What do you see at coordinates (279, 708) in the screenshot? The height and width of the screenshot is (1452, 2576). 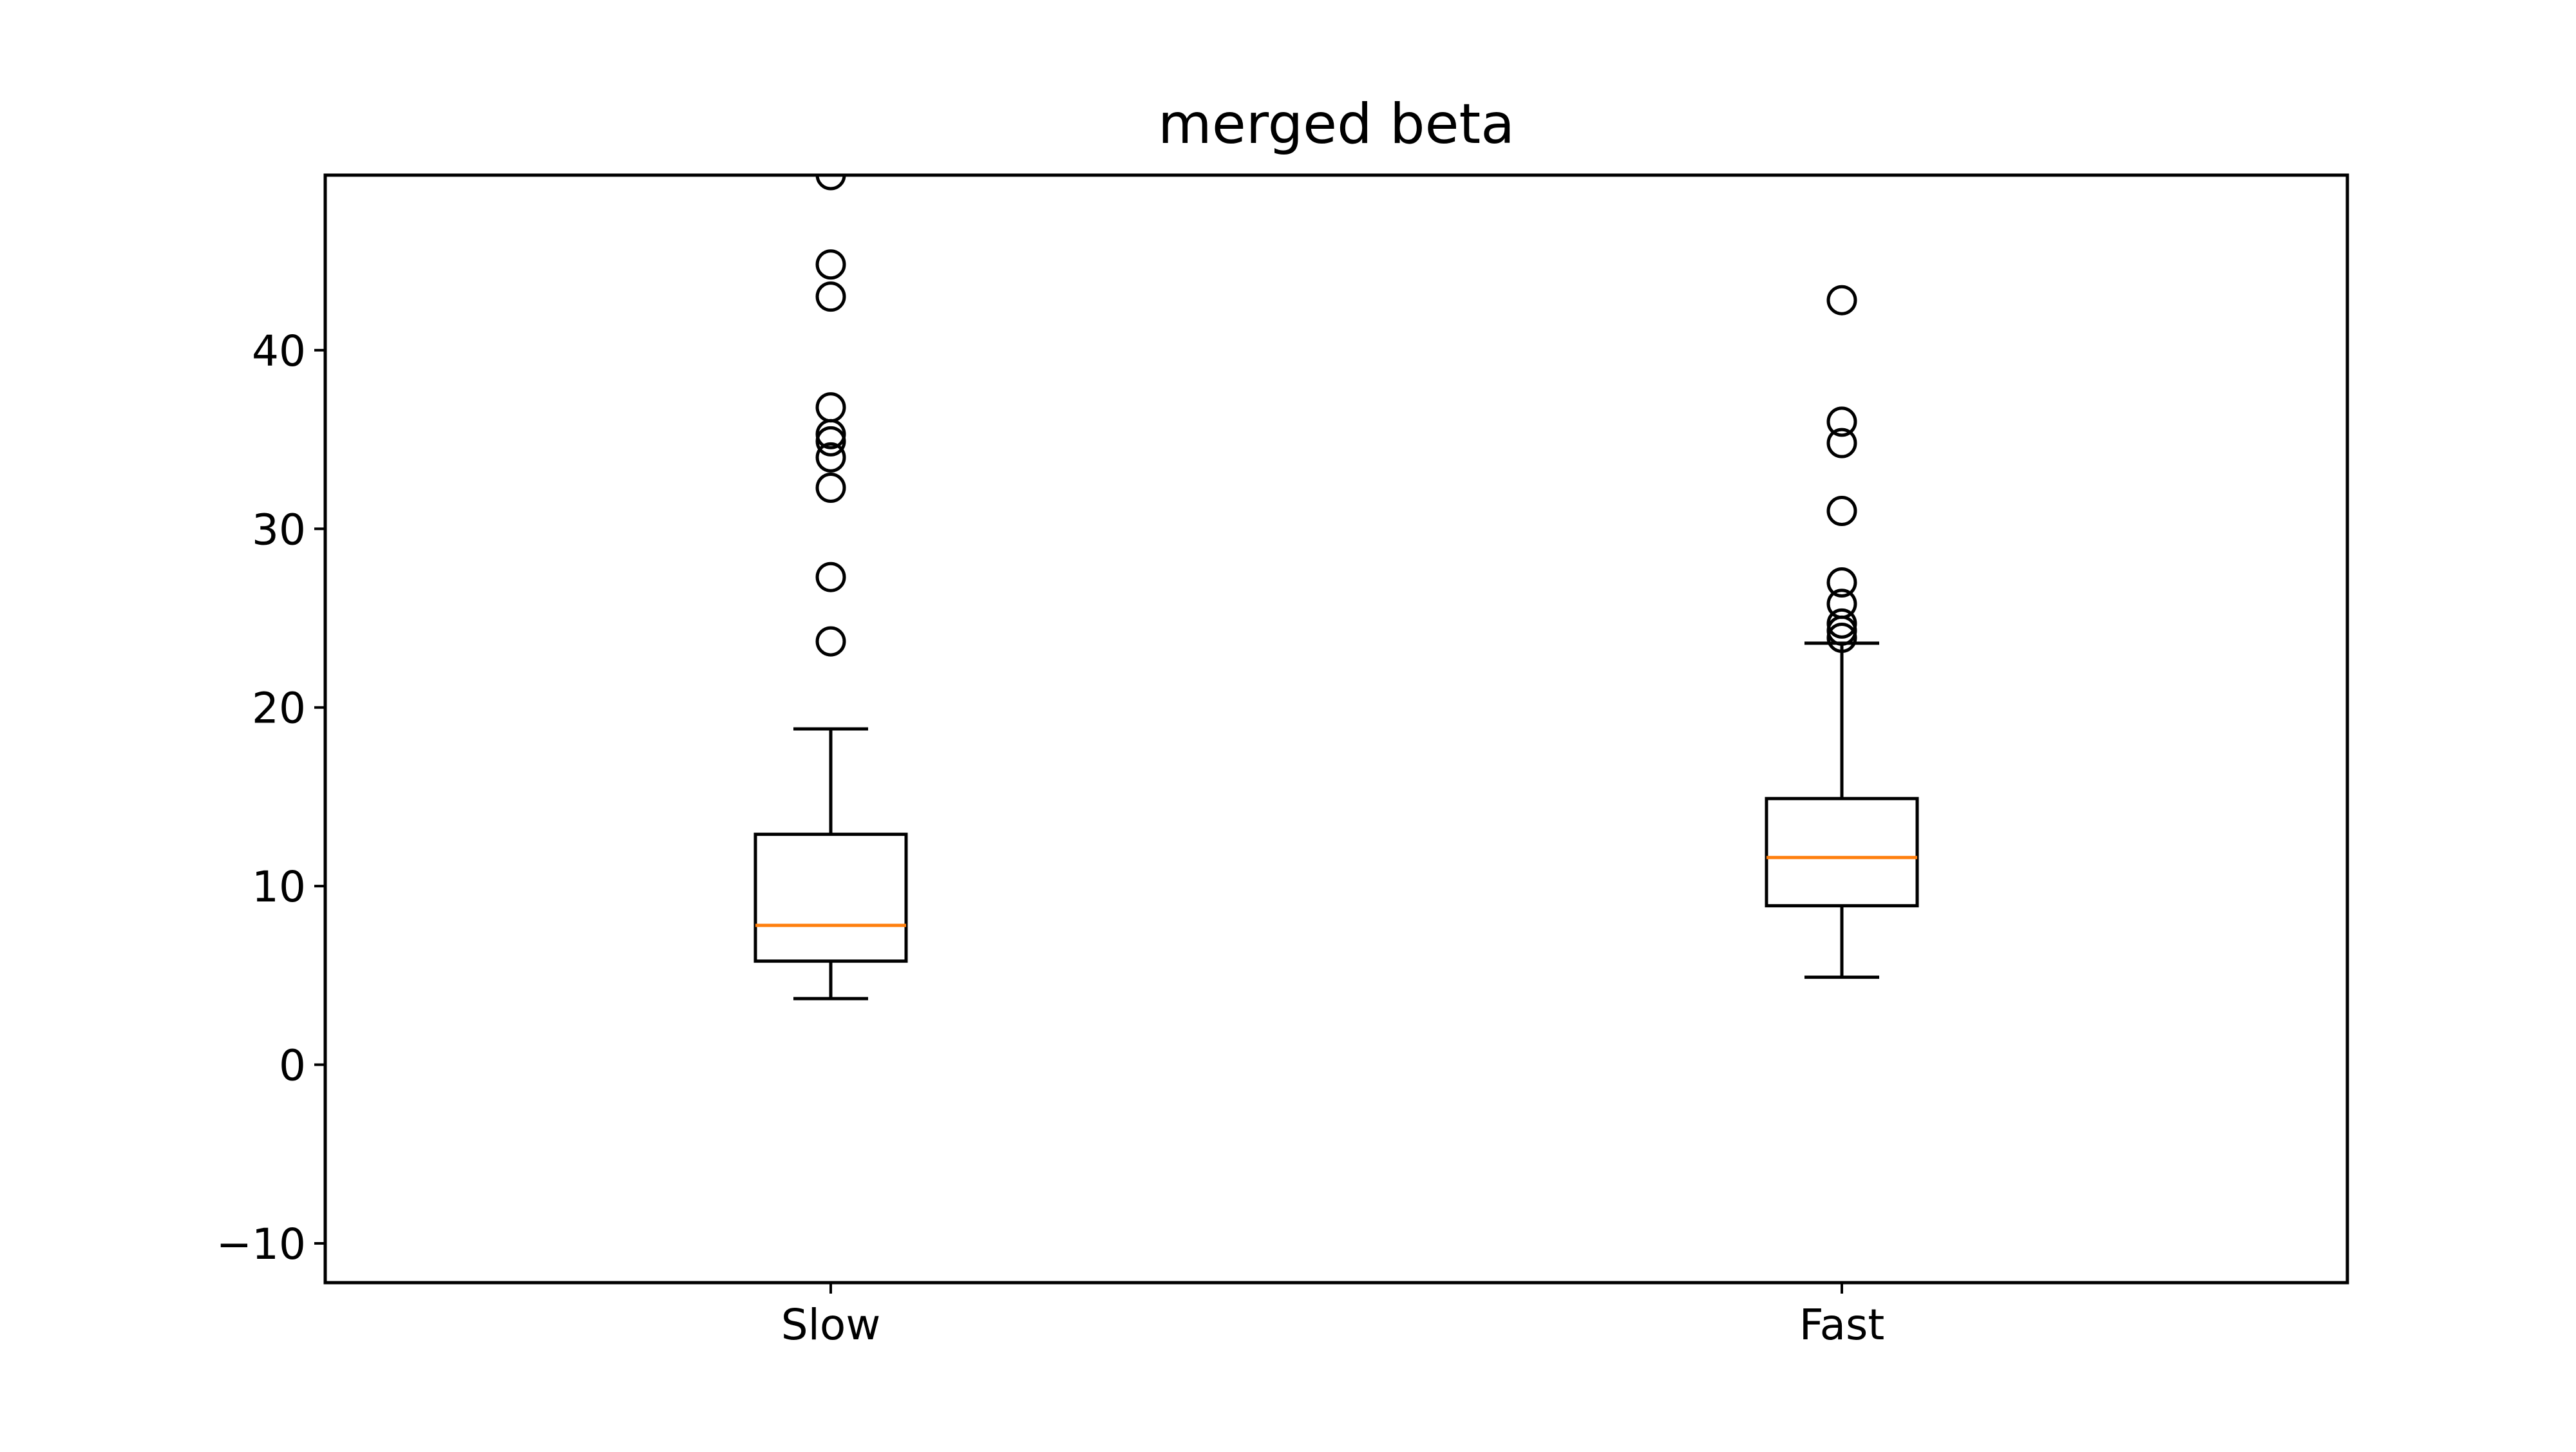 I see `y-tick-label: 20` at bounding box center [279, 708].